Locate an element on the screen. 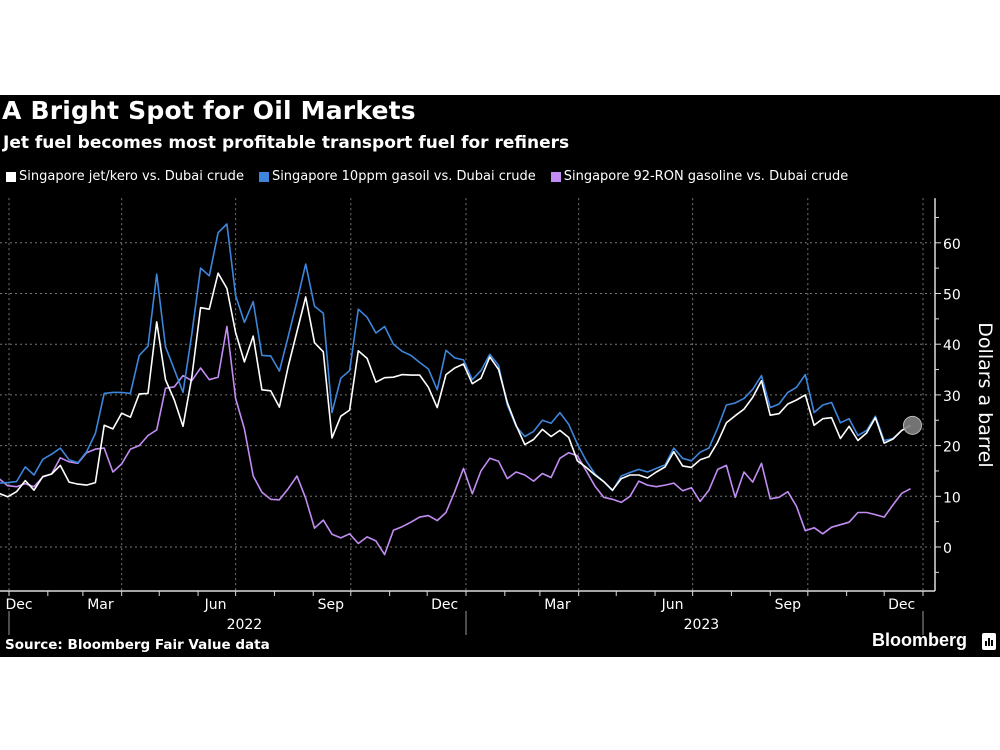 This screenshot has height=750, width=1000. legend-item-jet-kero: Singapore jet/kero vs. Dubai crude is located at coordinates (125, 176).